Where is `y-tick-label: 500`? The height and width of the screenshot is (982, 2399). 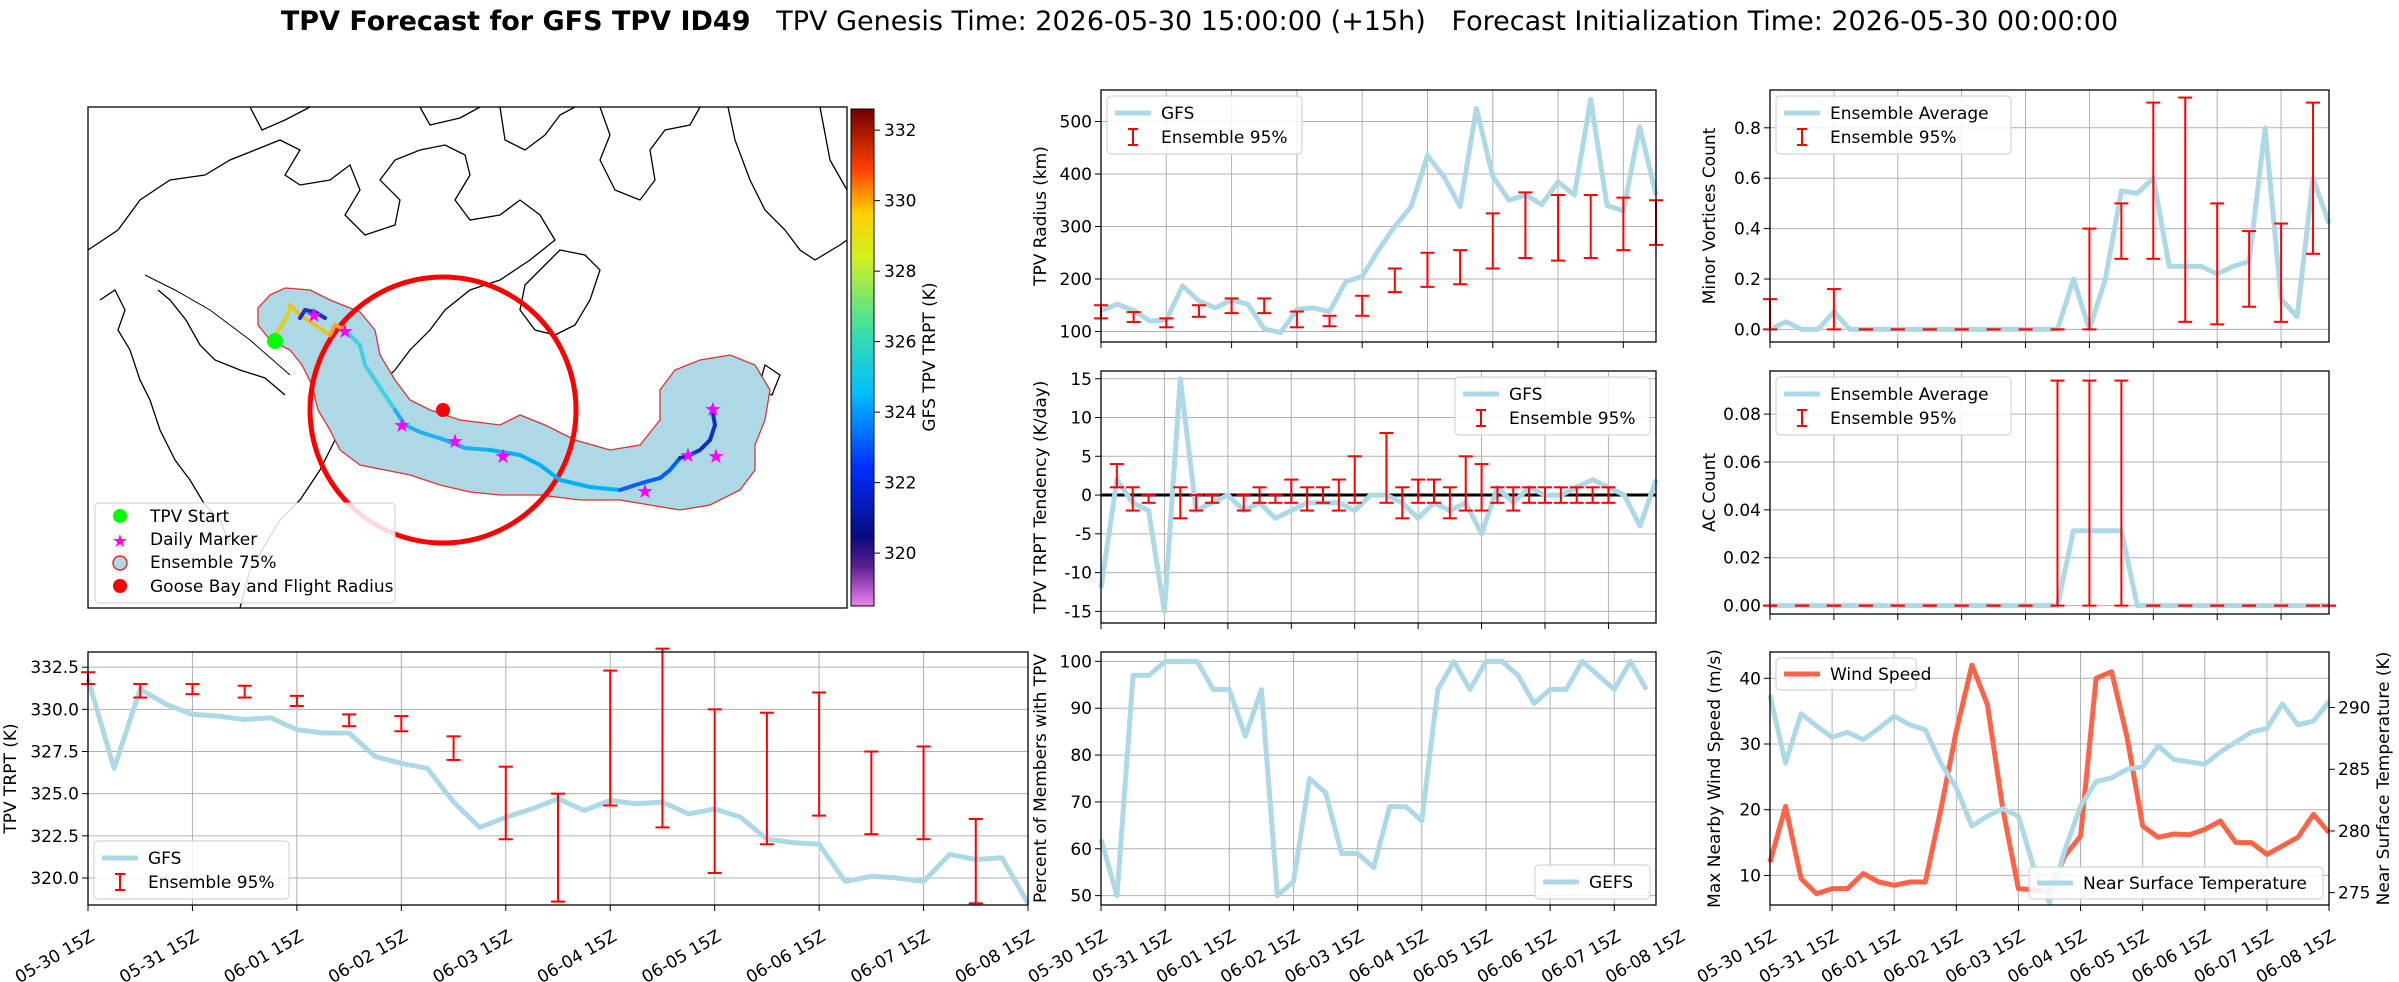 y-tick-label: 500 is located at coordinates (1076, 123).